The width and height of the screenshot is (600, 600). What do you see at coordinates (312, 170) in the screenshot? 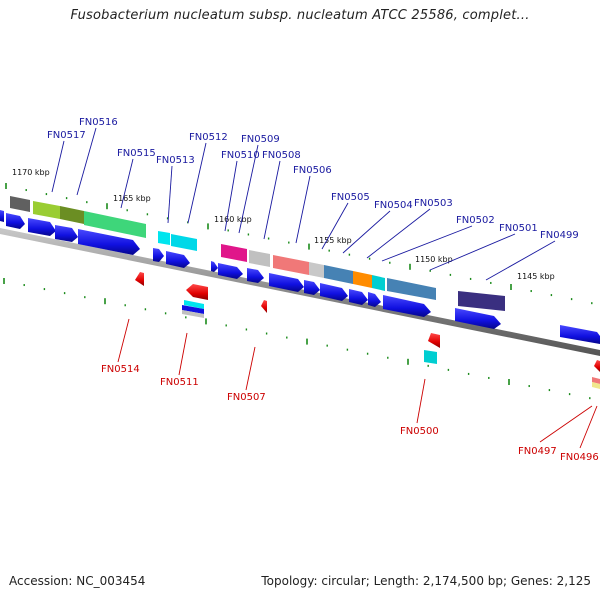
I see `gene-label-upper: FN0506` at bounding box center [312, 170].